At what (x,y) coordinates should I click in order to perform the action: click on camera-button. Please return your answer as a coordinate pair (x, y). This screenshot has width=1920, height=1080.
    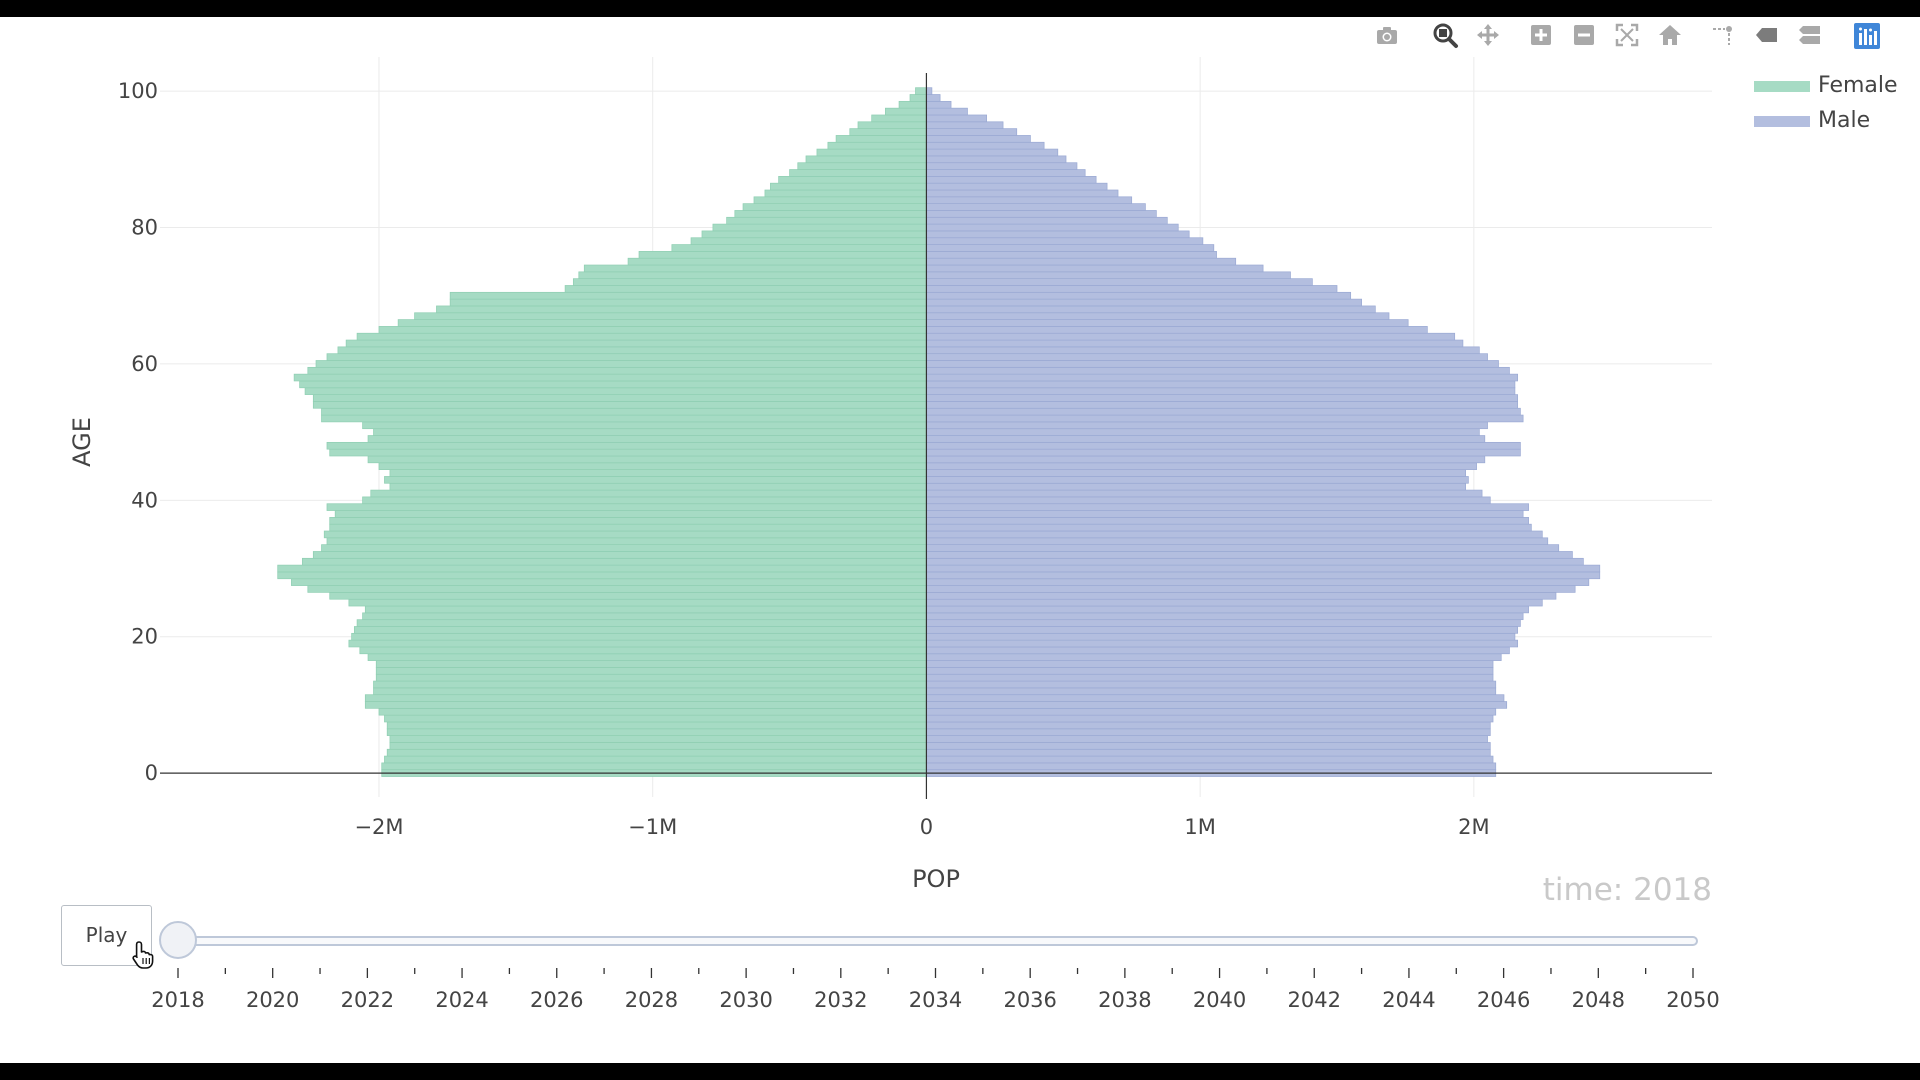
    Looking at the image, I should click on (1387, 35).